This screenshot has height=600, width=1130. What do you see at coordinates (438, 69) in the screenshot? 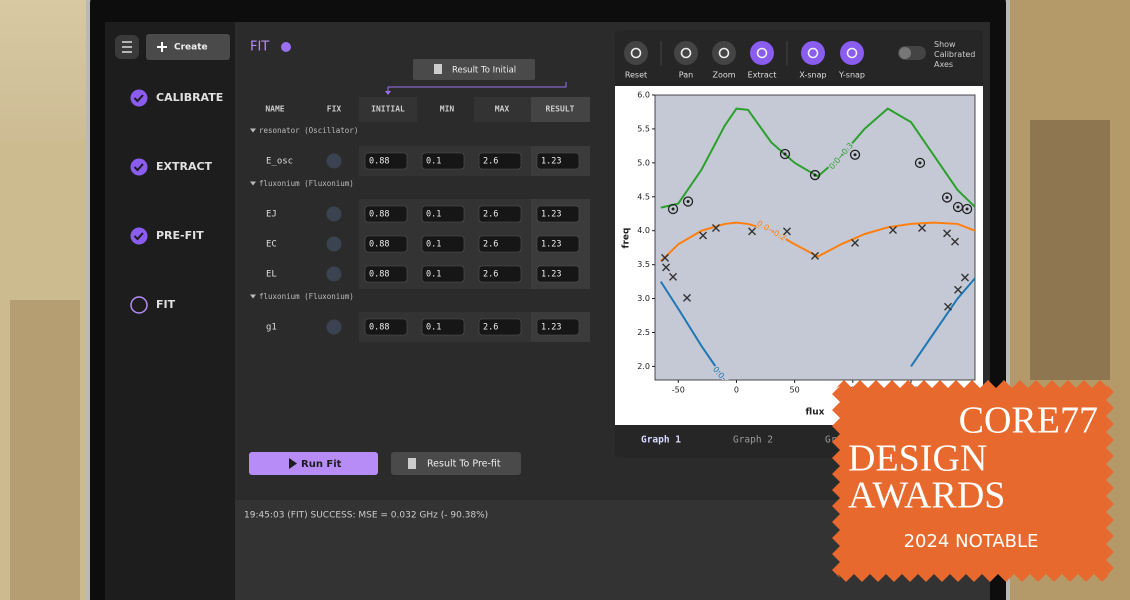
I see `copy-icon` at bounding box center [438, 69].